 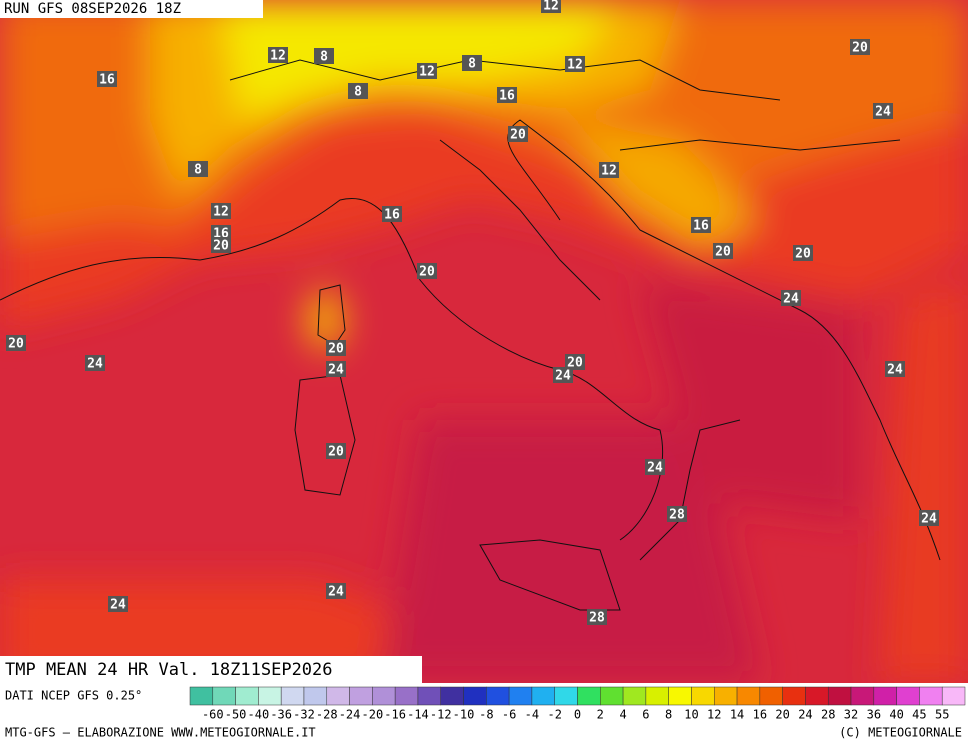 What do you see at coordinates (828, 715) in the screenshot?
I see `colorbar-label: 28` at bounding box center [828, 715].